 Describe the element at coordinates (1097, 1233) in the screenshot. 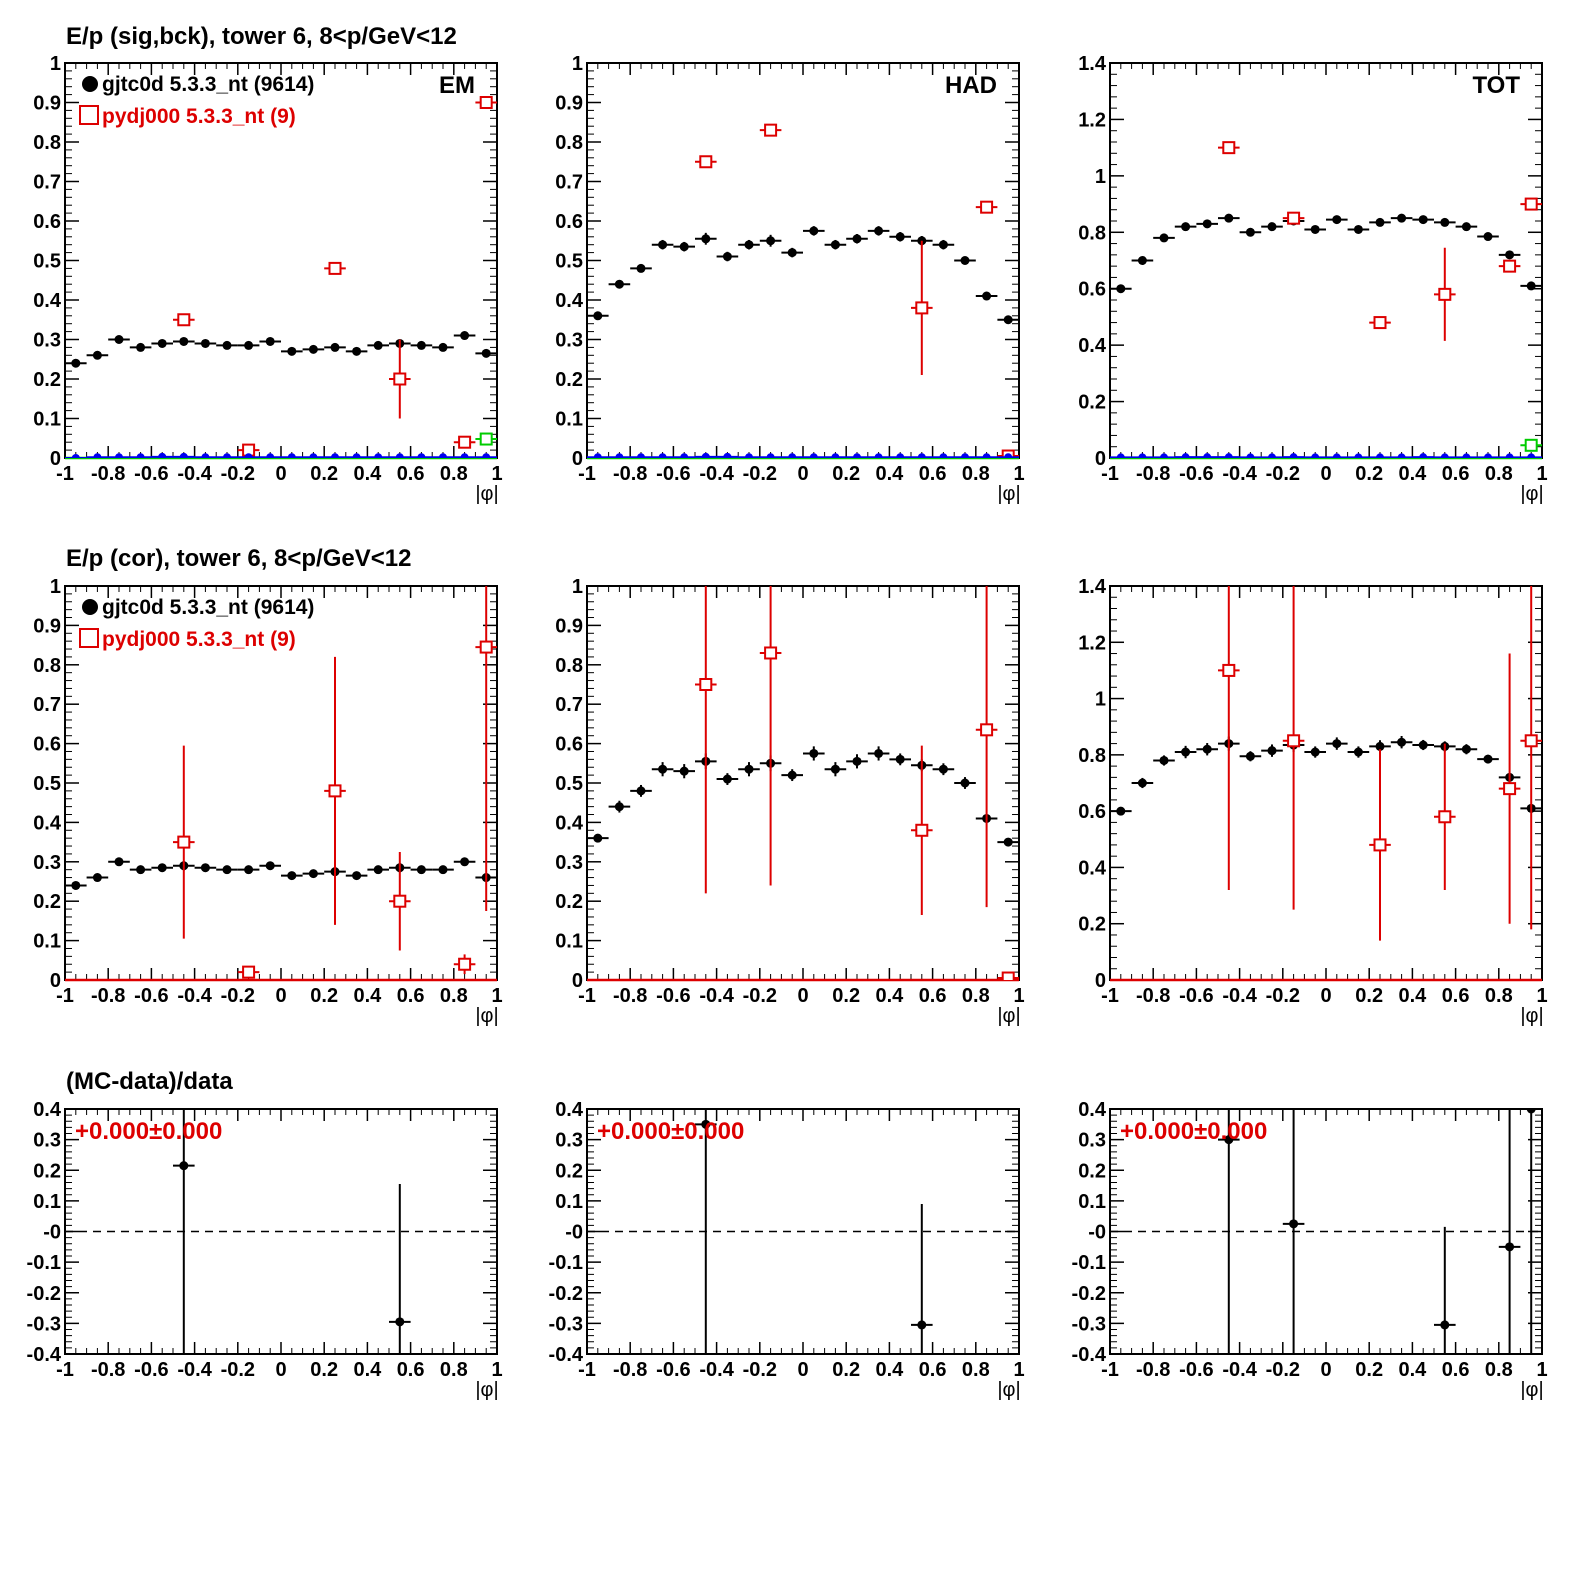

I see `y-tick-label: -0` at that location.